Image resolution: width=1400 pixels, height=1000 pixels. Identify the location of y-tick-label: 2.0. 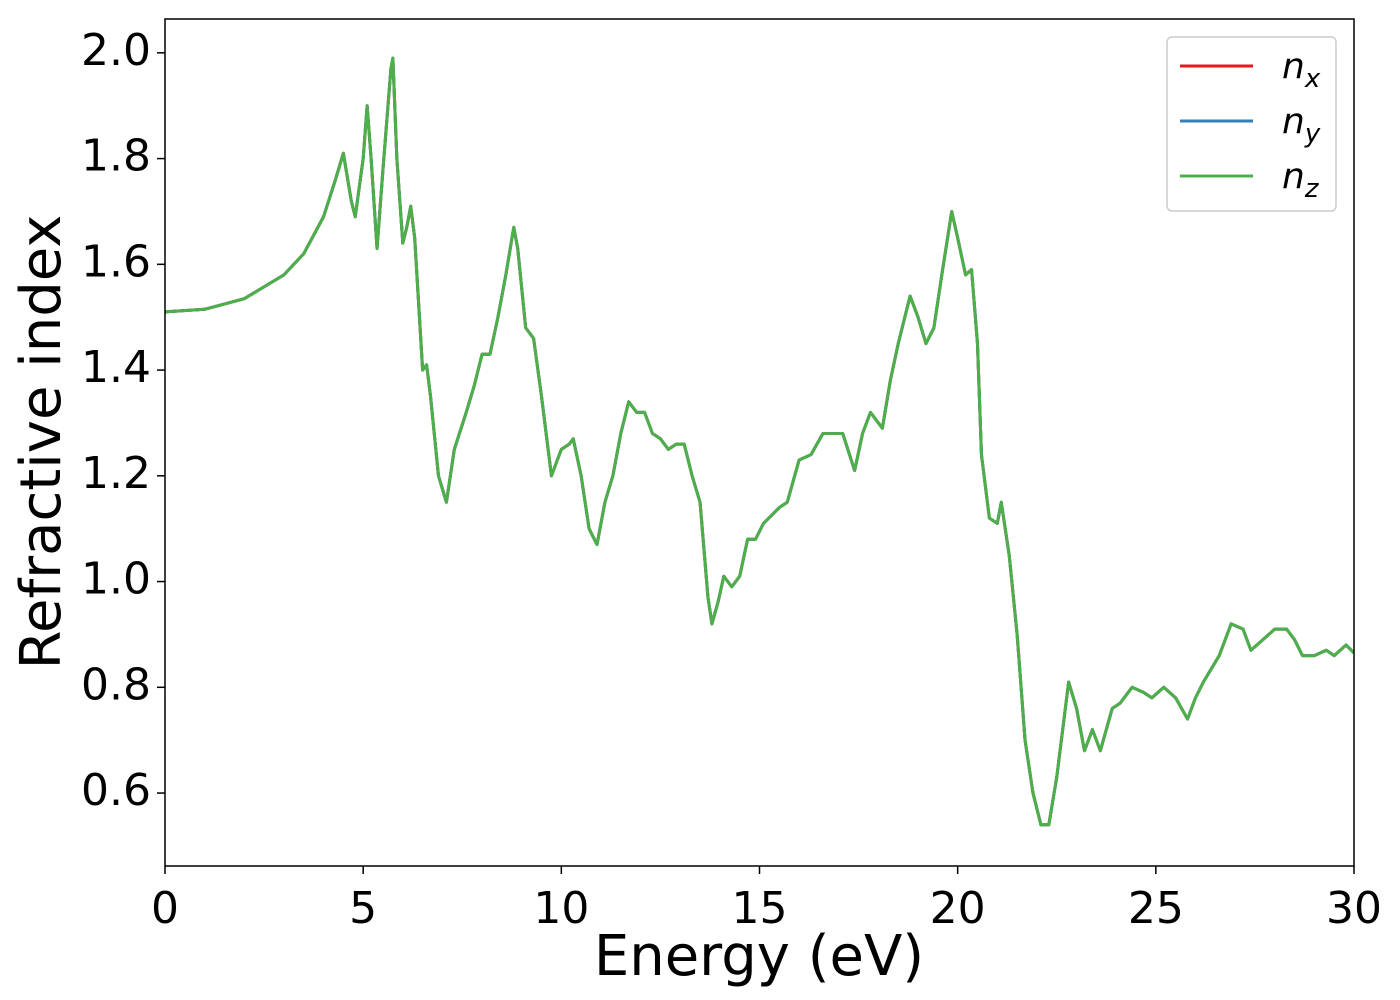
(116, 50).